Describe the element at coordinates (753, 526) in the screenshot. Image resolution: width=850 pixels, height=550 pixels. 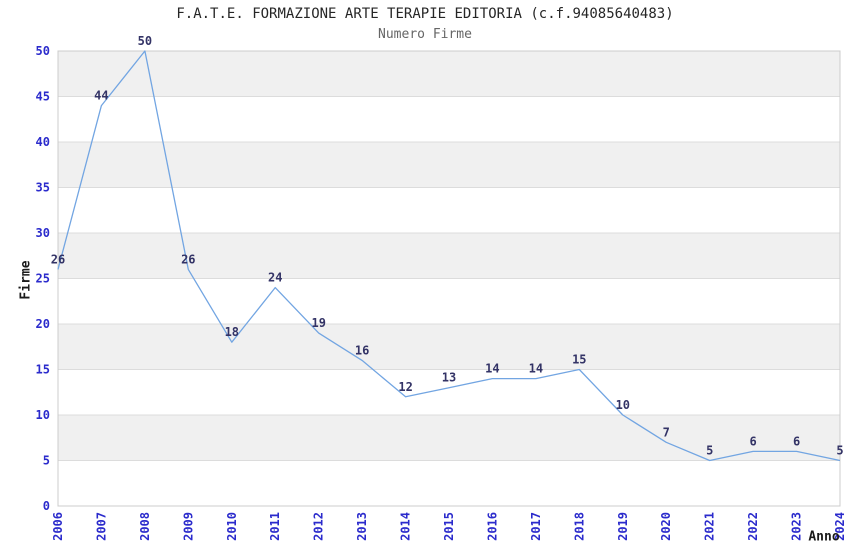
I see `x-tick-label: 2022` at that location.